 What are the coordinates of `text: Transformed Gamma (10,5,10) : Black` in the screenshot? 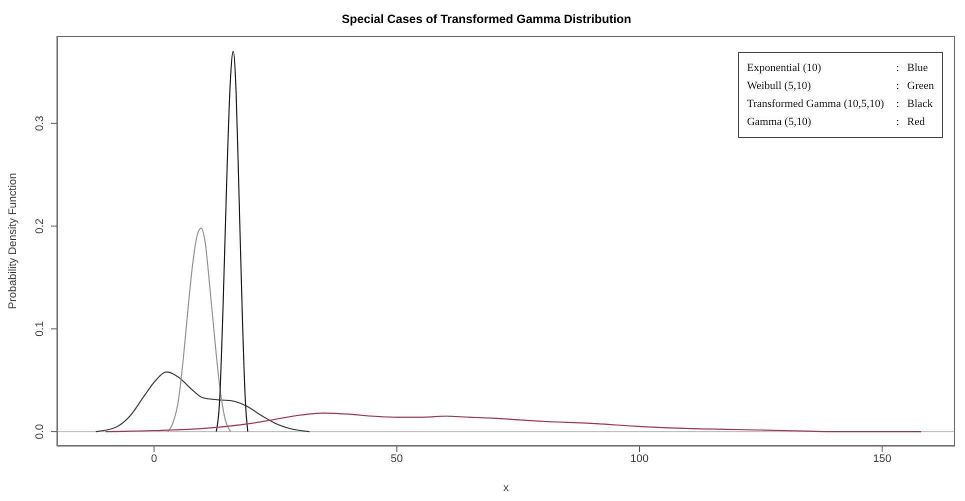 It's located at (840, 104).